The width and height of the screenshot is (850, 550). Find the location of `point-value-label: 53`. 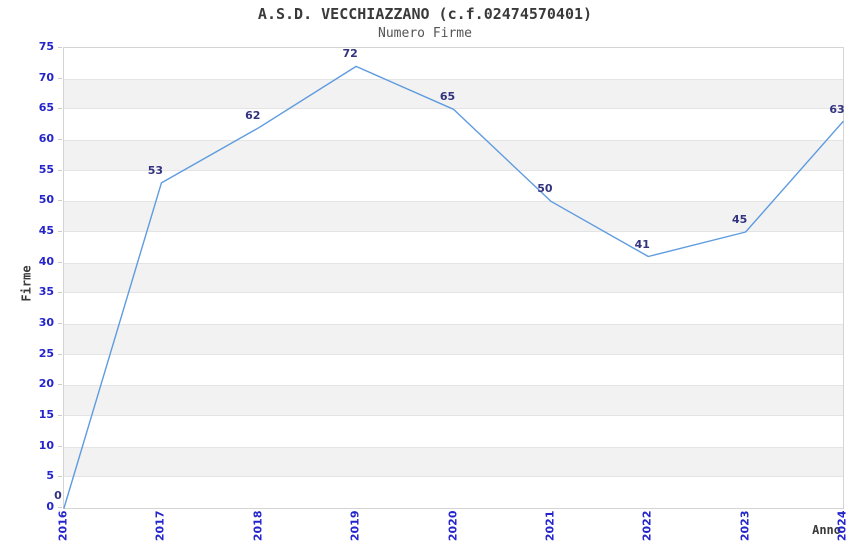

point-value-label: 53 is located at coordinates (155, 170).